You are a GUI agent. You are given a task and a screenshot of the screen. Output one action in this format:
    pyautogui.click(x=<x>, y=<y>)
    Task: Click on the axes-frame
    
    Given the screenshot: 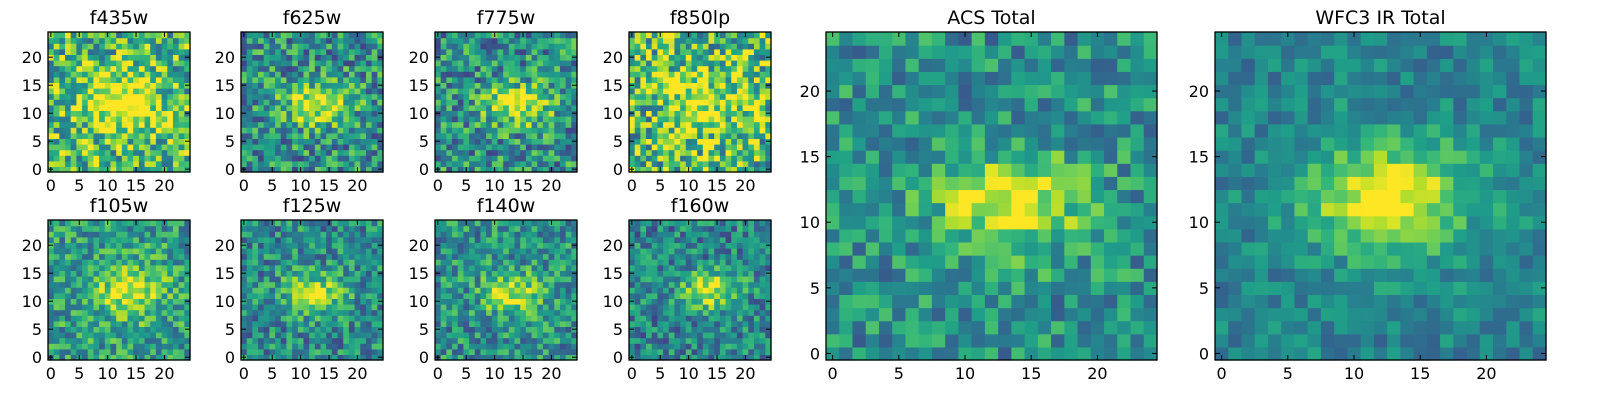 What is the action you would take?
    pyautogui.click(x=119, y=290)
    